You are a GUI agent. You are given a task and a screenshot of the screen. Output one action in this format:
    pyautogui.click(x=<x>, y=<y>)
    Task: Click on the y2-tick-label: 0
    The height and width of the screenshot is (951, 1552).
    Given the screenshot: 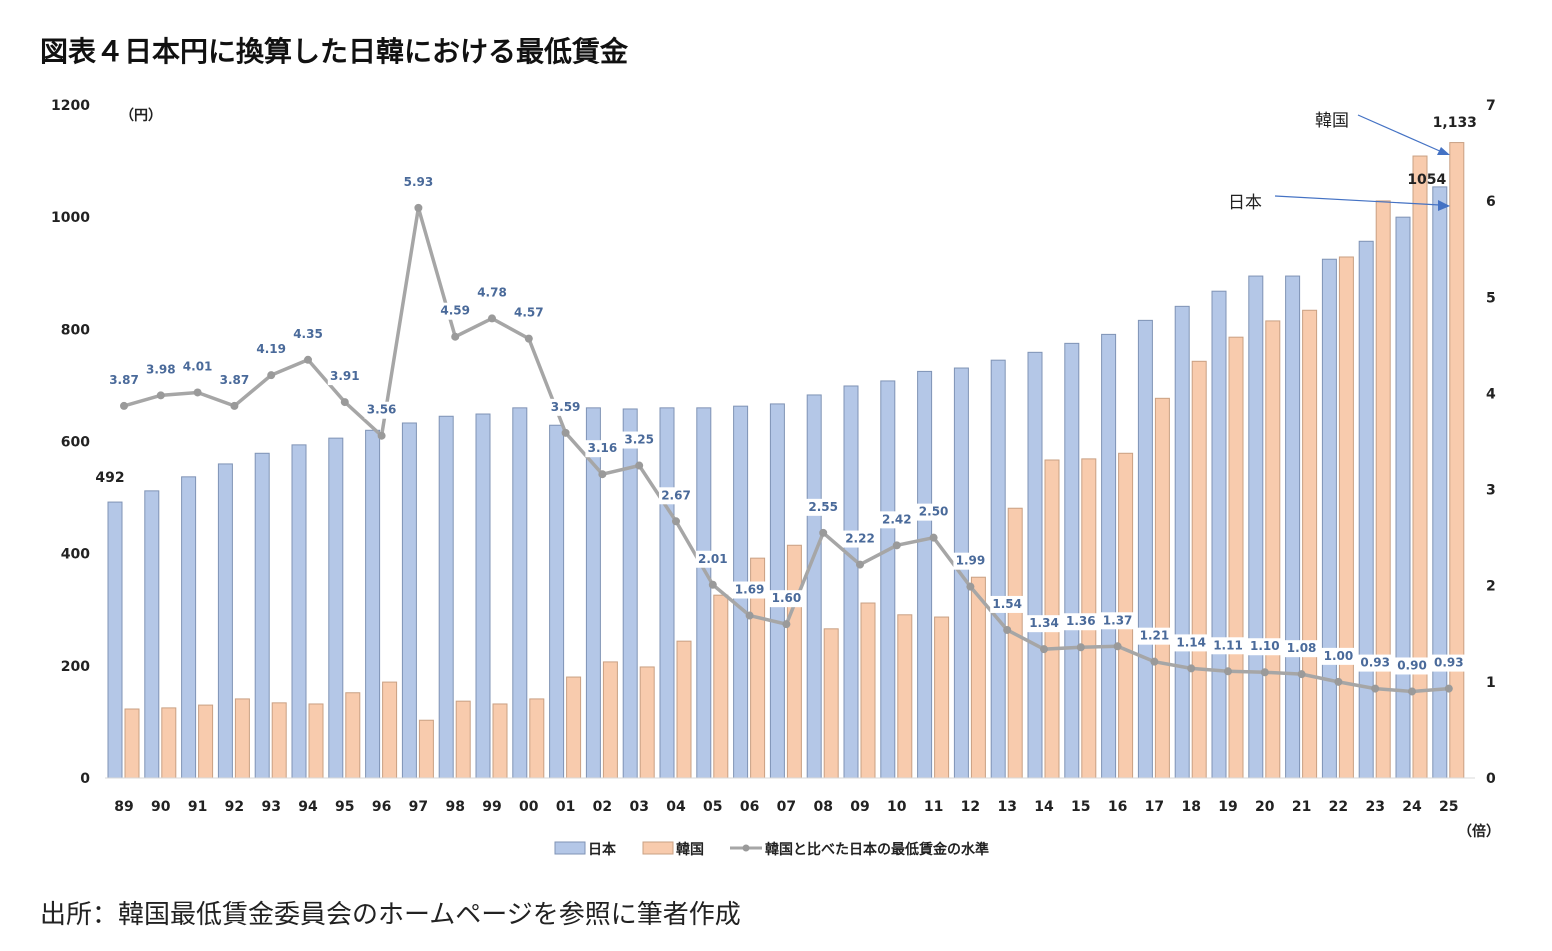 What is the action you would take?
    pyautogui.click(x=1491, y=779)
    